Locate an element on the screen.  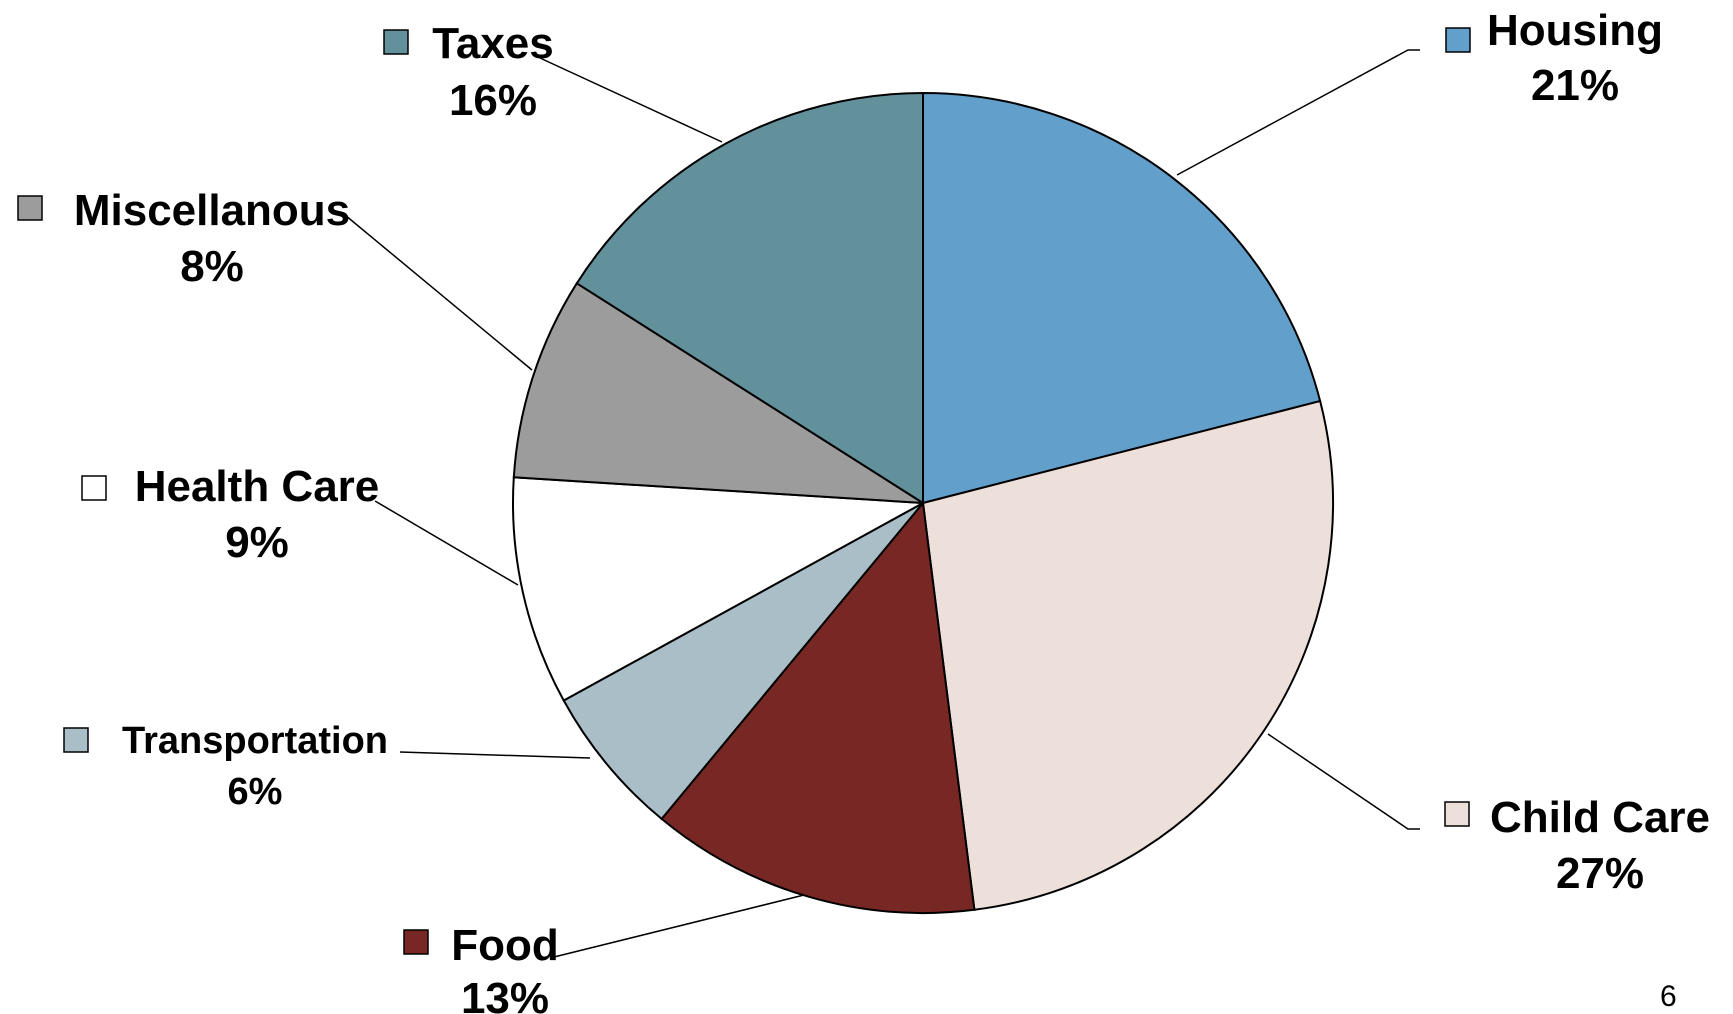
pie-slice-food is located at coordinates (818, 707).